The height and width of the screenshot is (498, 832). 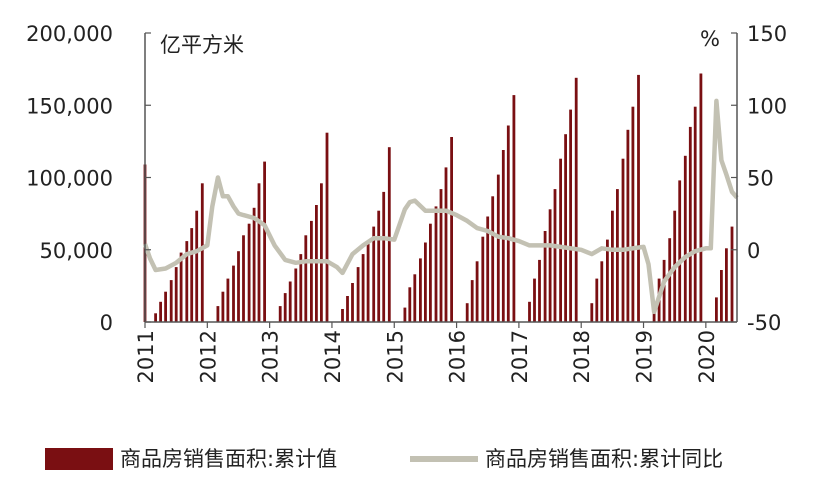 What do you see at coordinates (146, 356) in the screenshot?
I see `x-tick-label: 2011` at bounding box center [146, 356].